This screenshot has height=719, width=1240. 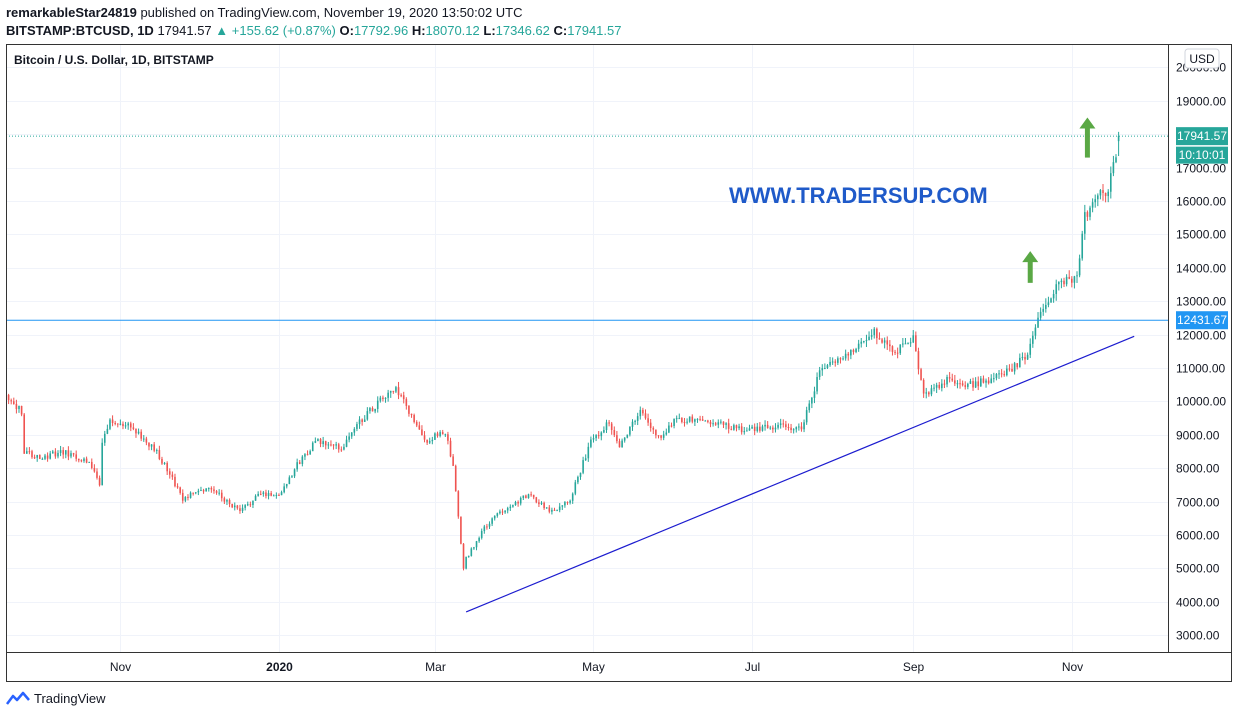 I want to click on symbol-label: BITSTAMP:BTCUSD, 1D, so click(x=80, y=30).